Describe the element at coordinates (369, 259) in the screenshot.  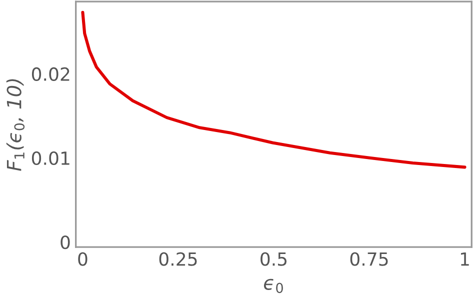
I see `x-tick-label: 0.75` at that location.